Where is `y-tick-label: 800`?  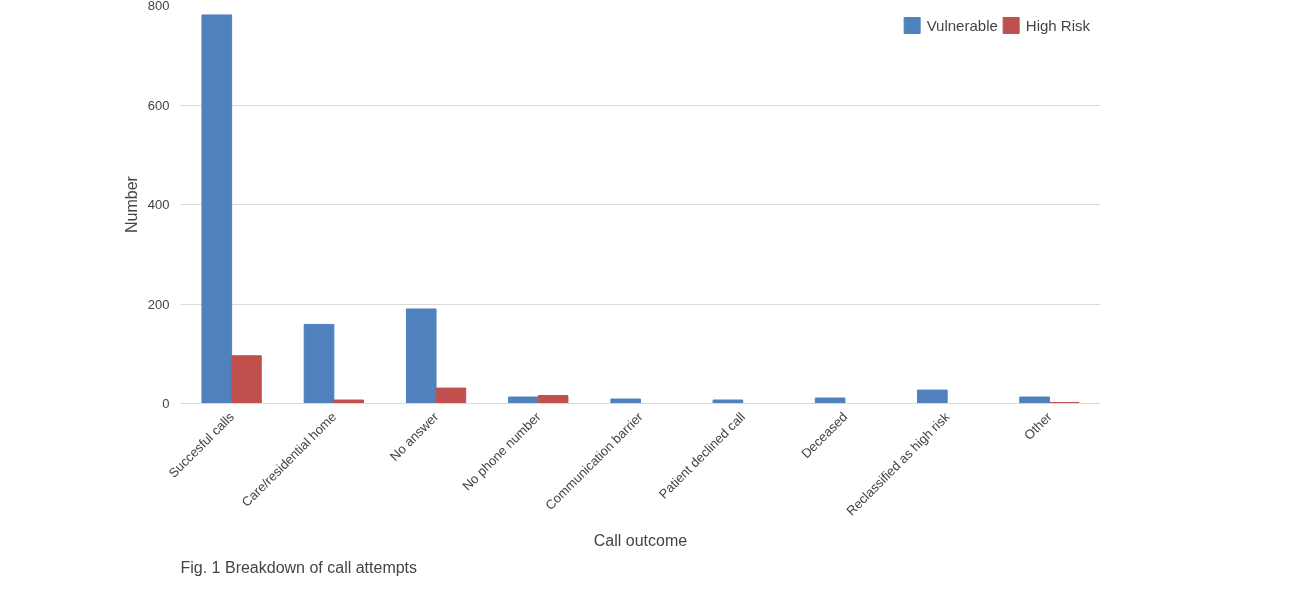
y-tick-label: 800 is located at coordinates (158, 6).